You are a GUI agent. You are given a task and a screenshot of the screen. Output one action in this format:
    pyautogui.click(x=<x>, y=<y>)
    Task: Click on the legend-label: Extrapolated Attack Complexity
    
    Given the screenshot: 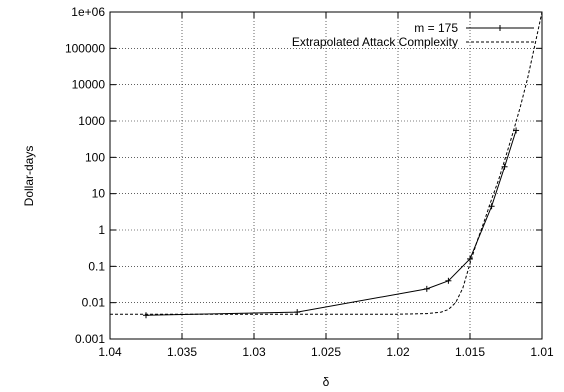 What is the action you would take?
    pyautogui.click(x=375, y=42)
    